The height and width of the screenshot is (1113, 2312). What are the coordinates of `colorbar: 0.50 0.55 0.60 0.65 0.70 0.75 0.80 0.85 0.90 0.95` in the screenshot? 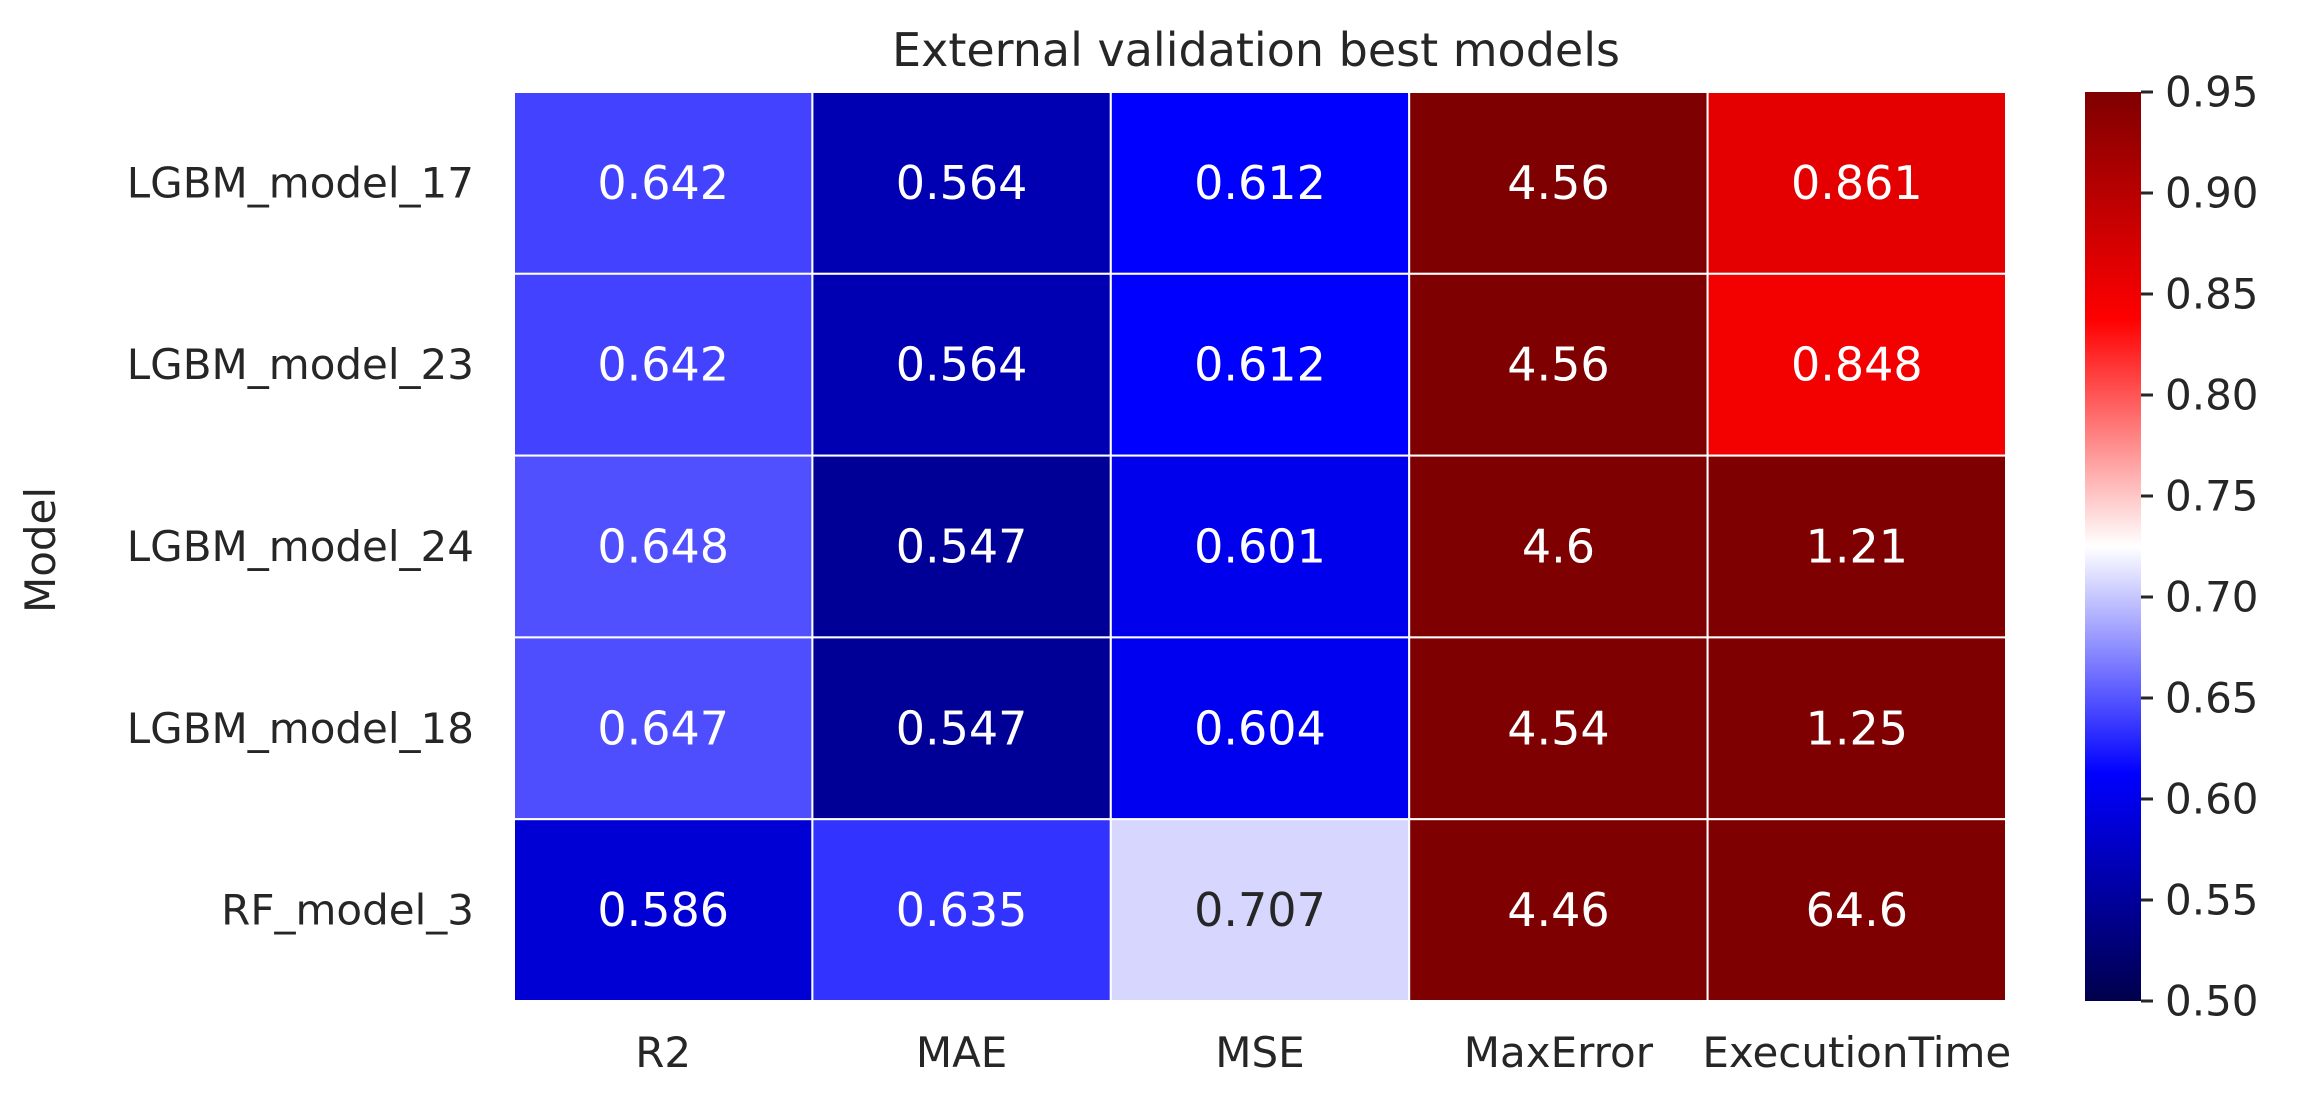 It's located at (2172, 547).